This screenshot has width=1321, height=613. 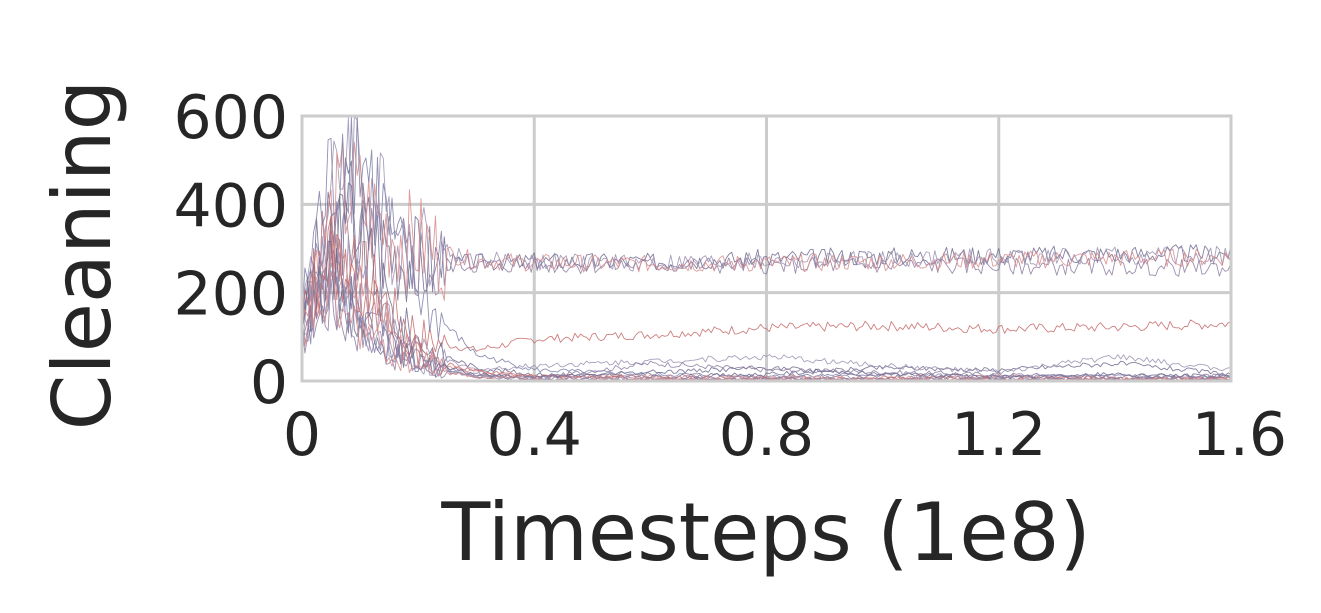 I want to click on x-tick-label: 0.8, so click(x=766, y=435).